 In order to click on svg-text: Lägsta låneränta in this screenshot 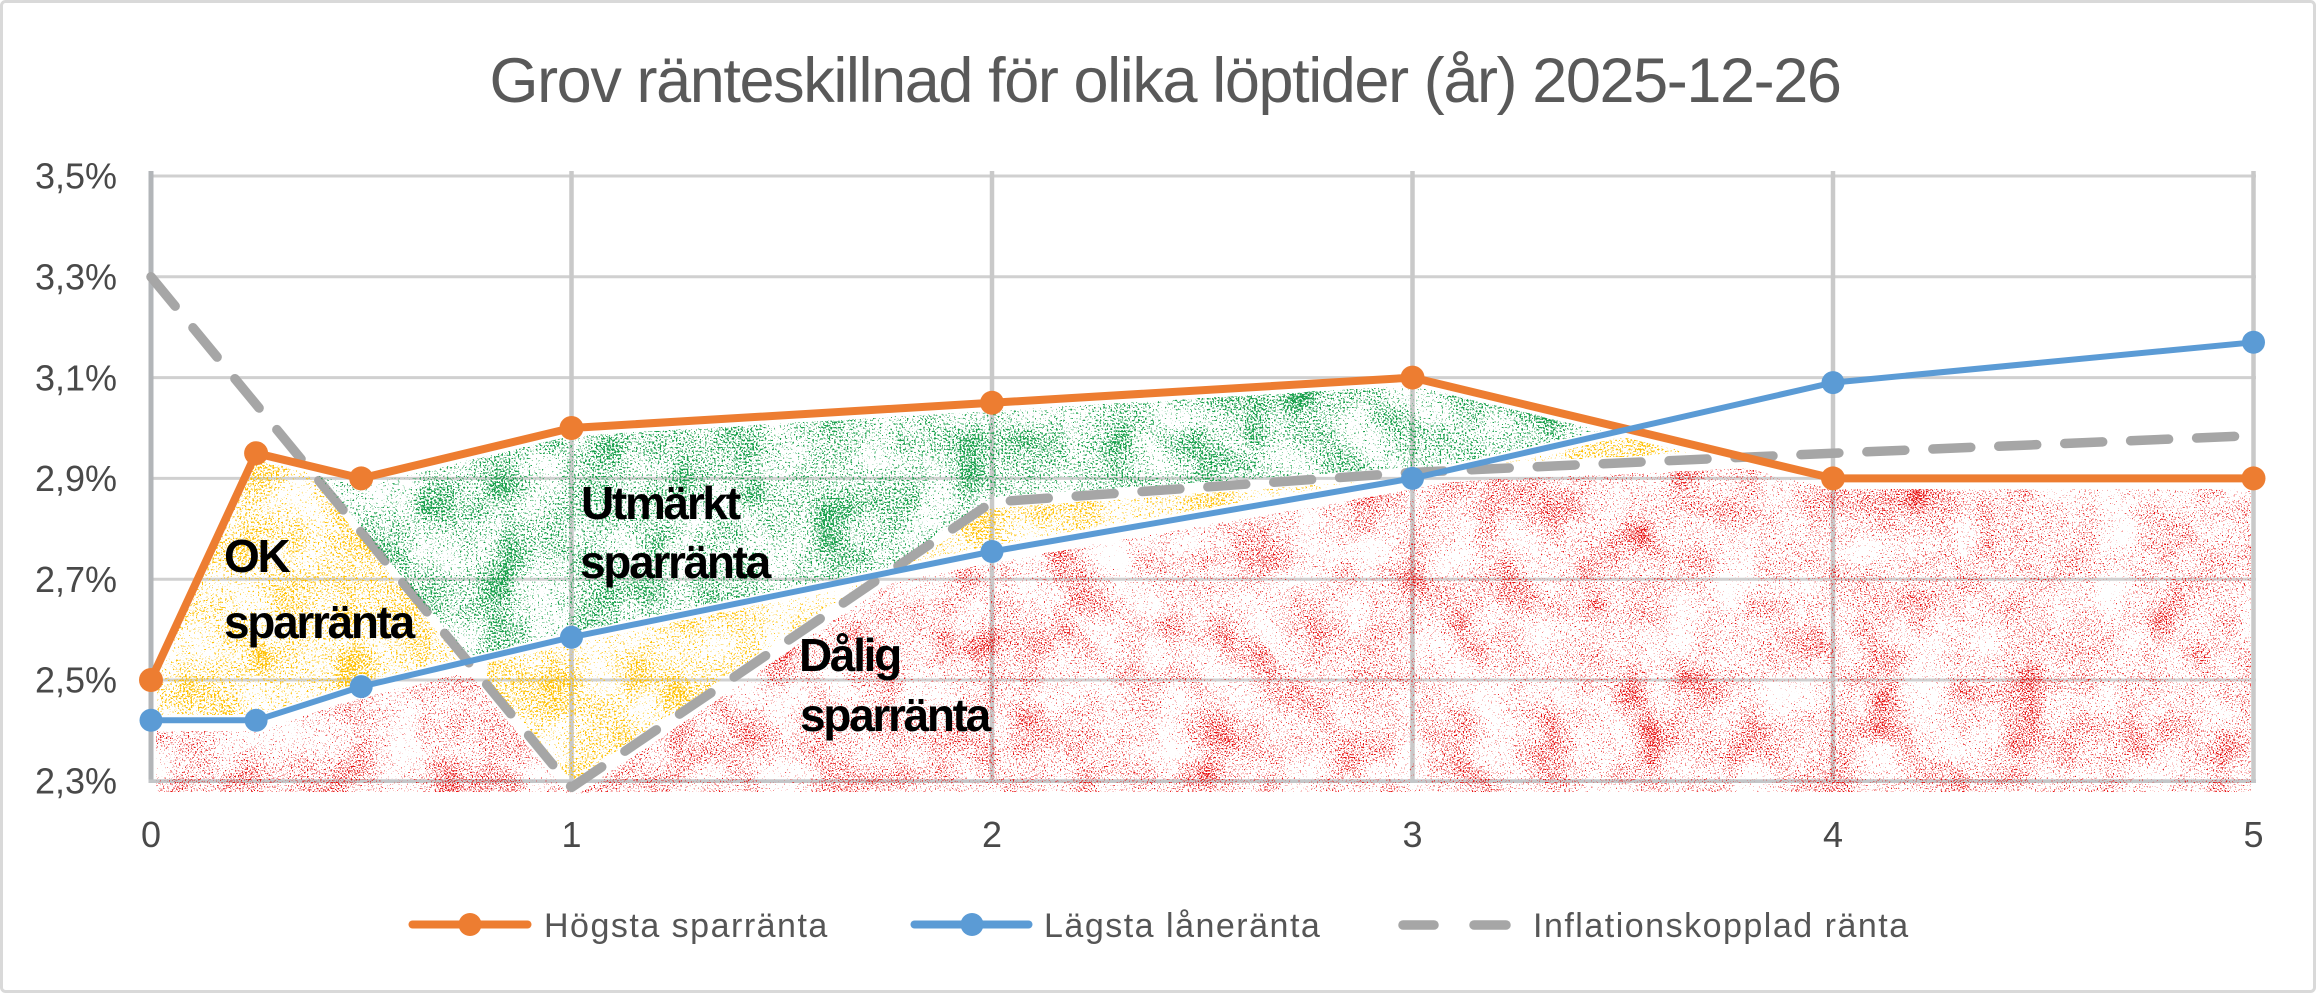, I will do `click(1182, 926)`.